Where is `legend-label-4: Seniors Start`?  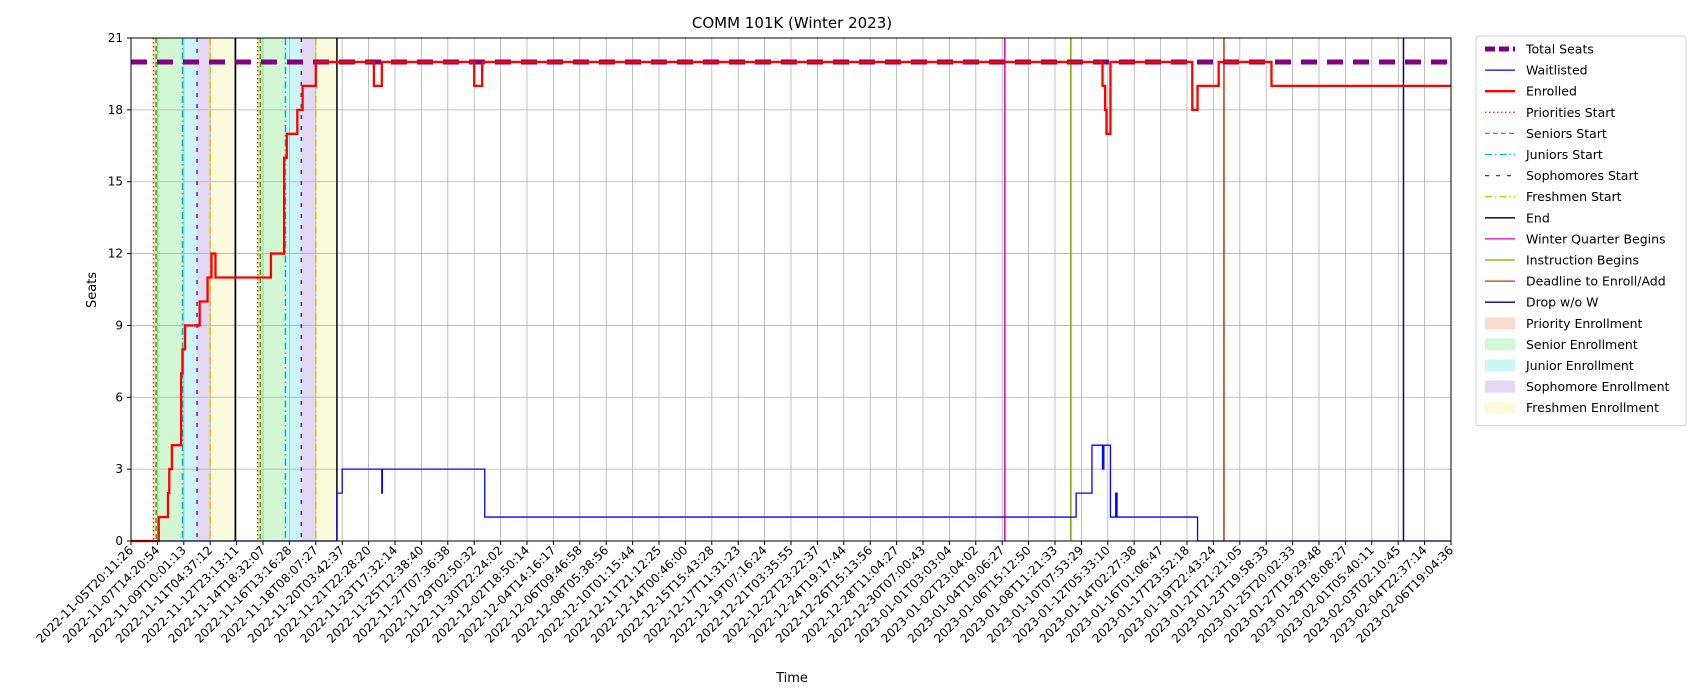
legend-label-4: Seniors Start is located at coordinates (1566, 133).